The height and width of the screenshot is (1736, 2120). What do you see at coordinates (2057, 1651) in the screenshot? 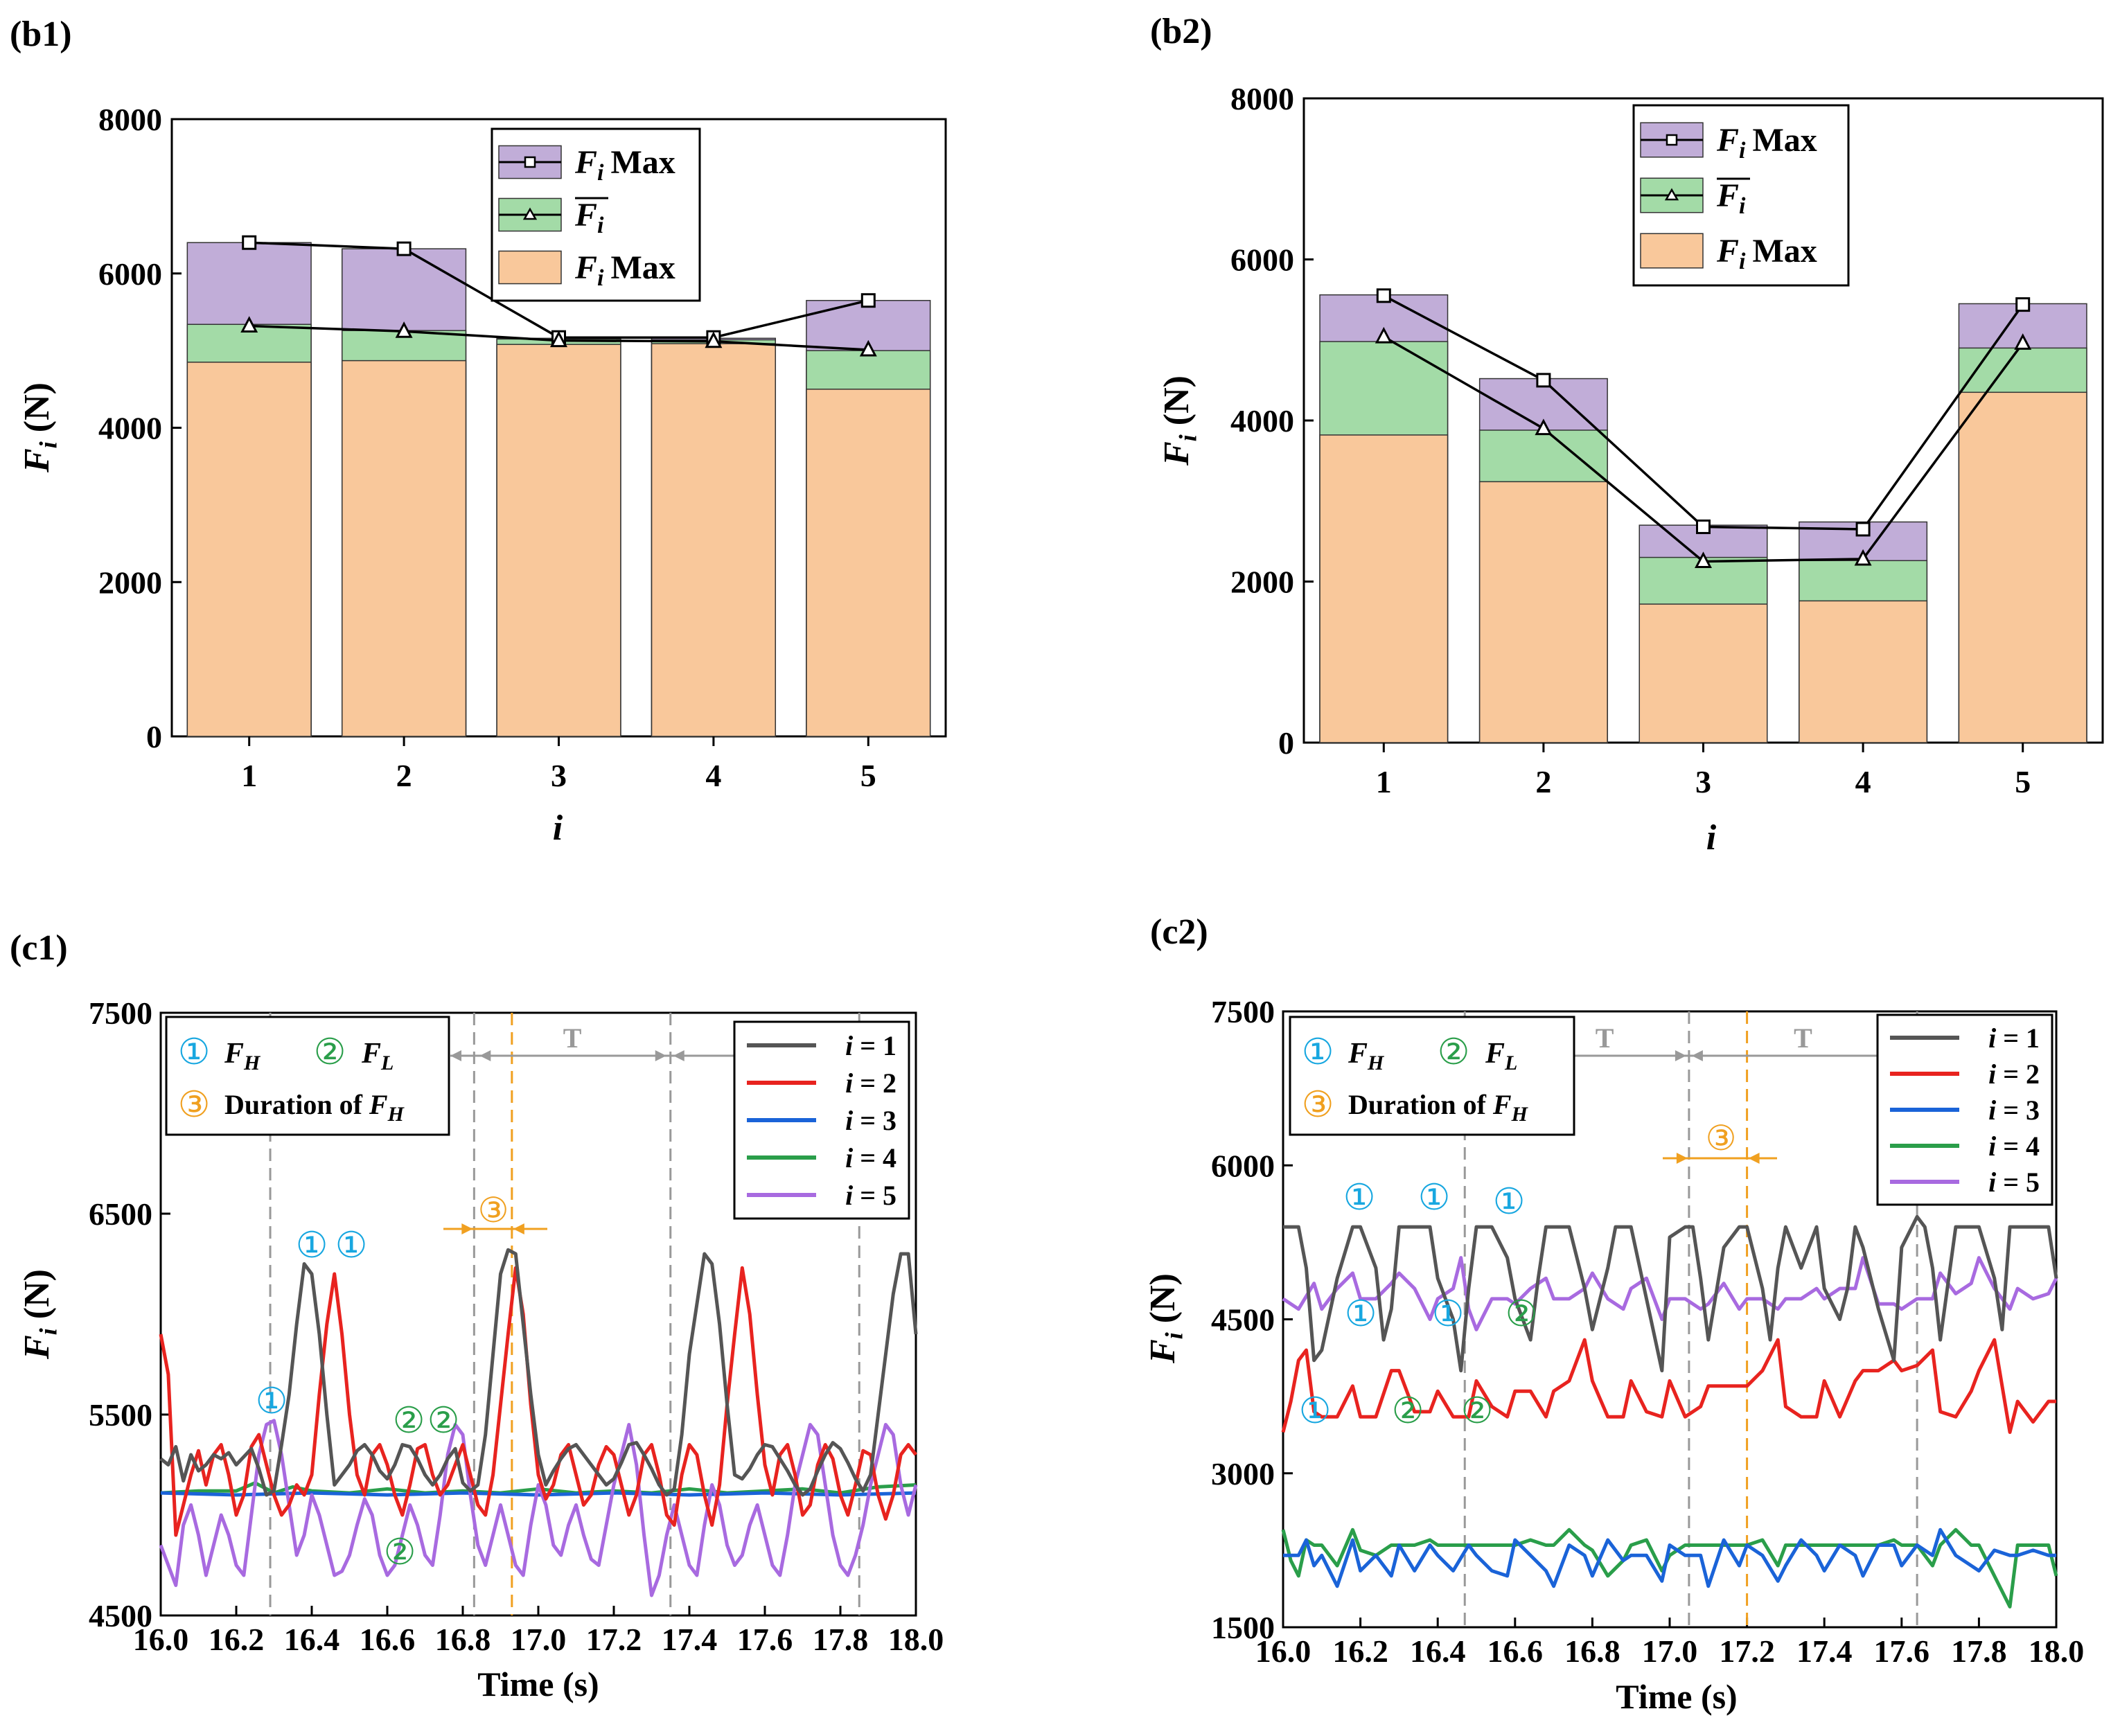
I see `c2-xtick-label: 18.0` at bounding box center [2057, 1651].